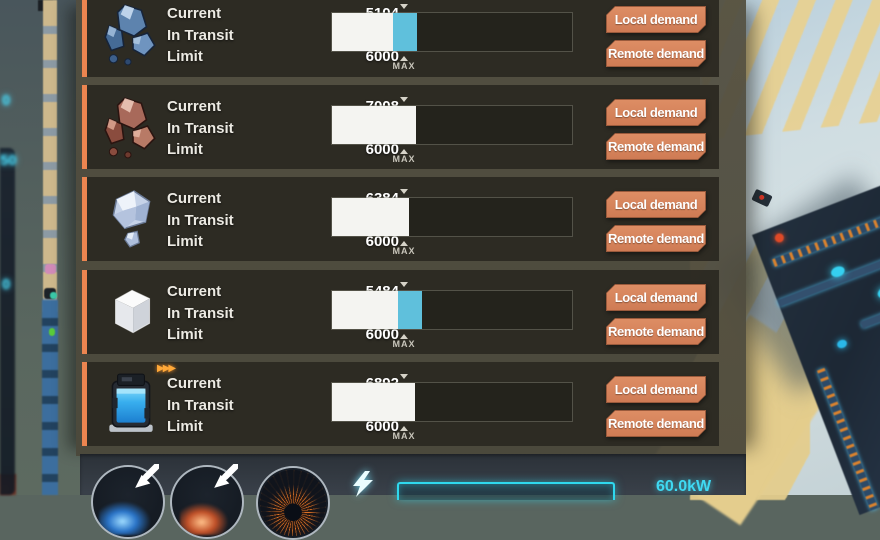  I want to click on power-reading: 60.0kW, so click(684, 486).